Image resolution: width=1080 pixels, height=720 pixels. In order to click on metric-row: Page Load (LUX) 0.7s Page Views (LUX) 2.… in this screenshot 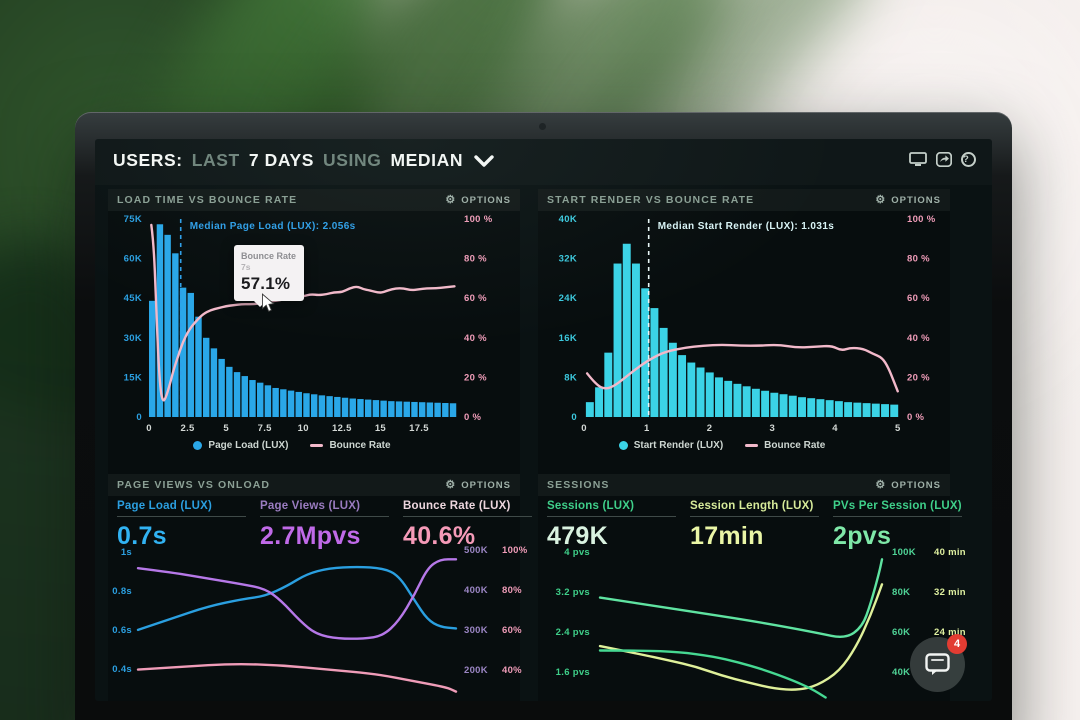, I will do `click(324, 525)`.